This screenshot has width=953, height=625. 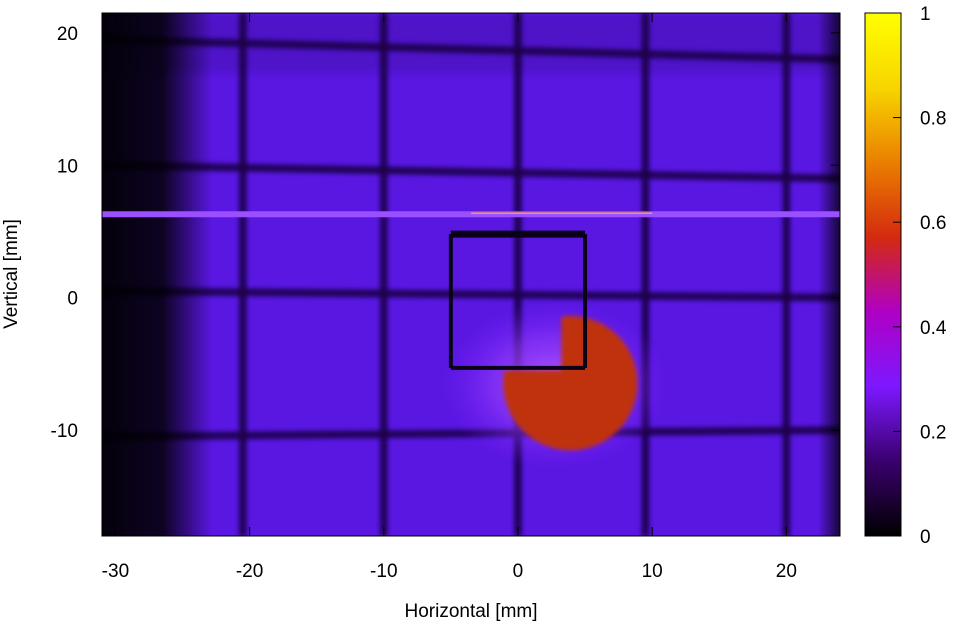 What do you see at coordinates (115, 571) in the screenshot?
I see `x-tick-label: -30` at bounding box center [115, 571].